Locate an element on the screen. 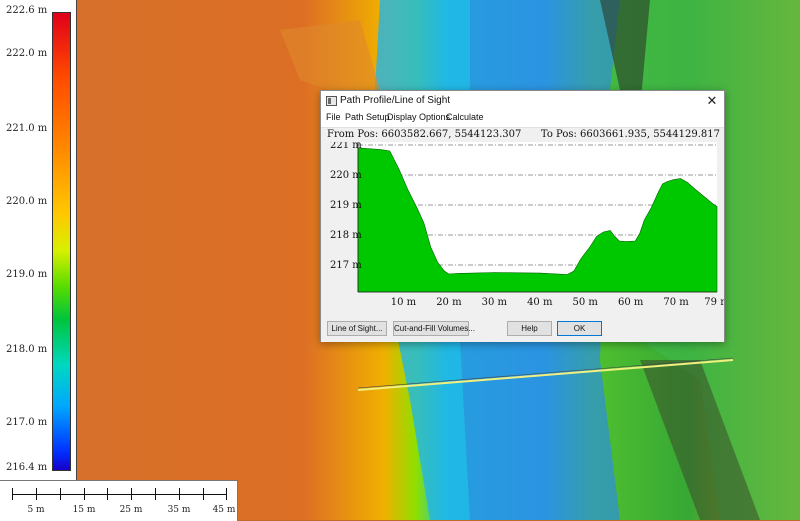 The height and width of the screenshot is (521, 800). scale-label: 45 m is located at coordinates (224, 510).